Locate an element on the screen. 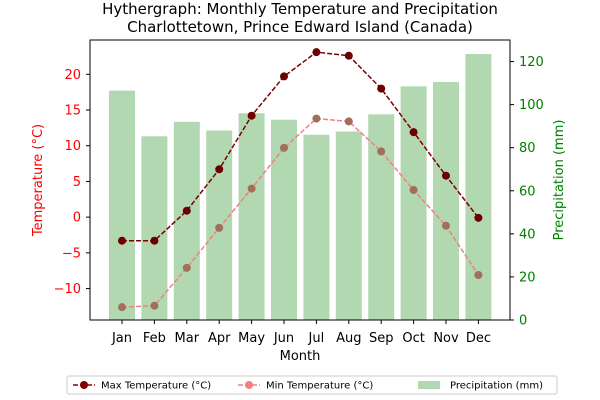  right-tick-label: 120 is located at coordinates (531, 62).